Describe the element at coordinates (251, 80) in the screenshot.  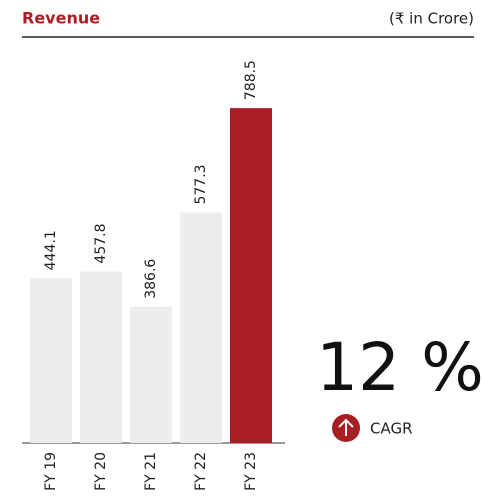
I see `value-label: 788.5` at that location.